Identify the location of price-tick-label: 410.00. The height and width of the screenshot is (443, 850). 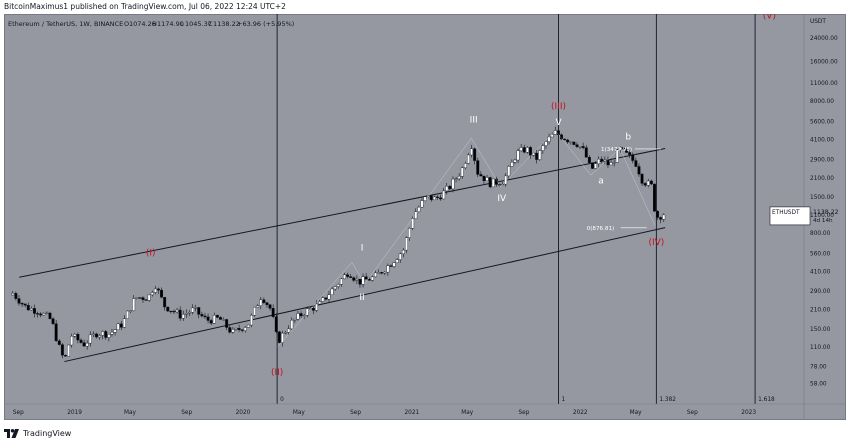
(820, 272).